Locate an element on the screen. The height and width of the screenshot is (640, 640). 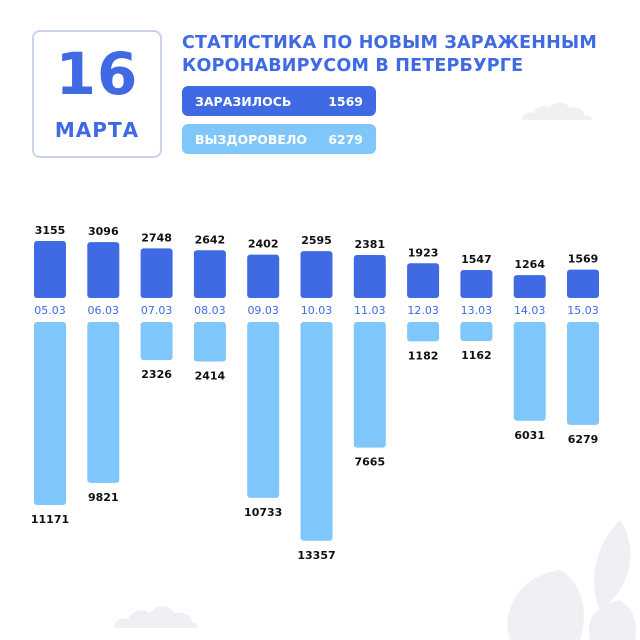
label-infected-09.03: 2402 is located at coordinates (263, 244).